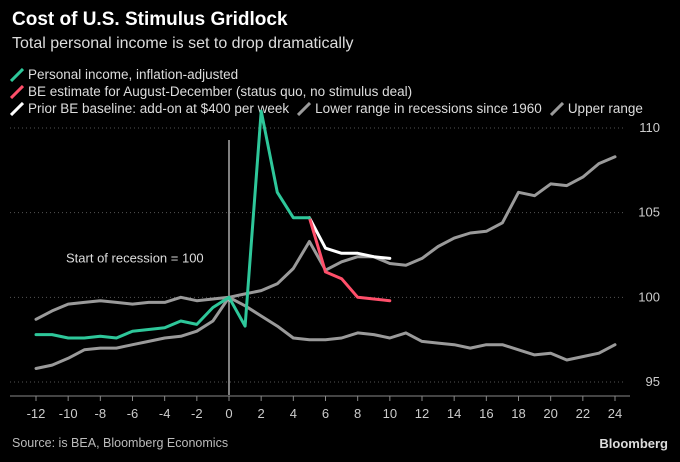 The height and width of the screenshot is (462, 680). I want to click on x-tick-label: 14, so click(454, 413).